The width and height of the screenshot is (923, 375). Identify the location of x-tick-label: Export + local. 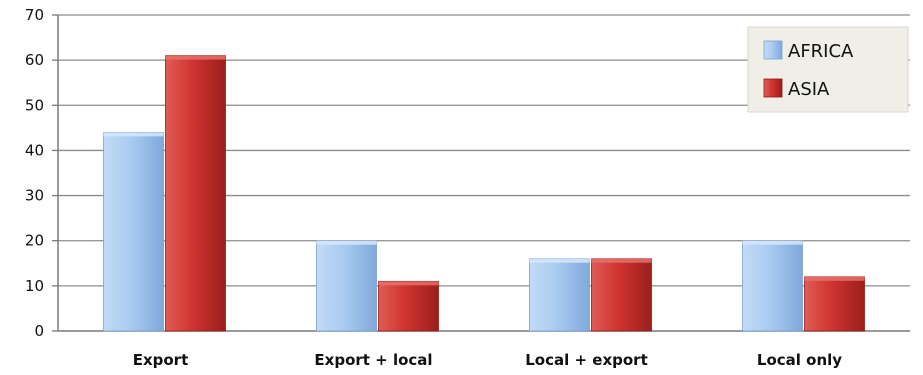
(373, 360).